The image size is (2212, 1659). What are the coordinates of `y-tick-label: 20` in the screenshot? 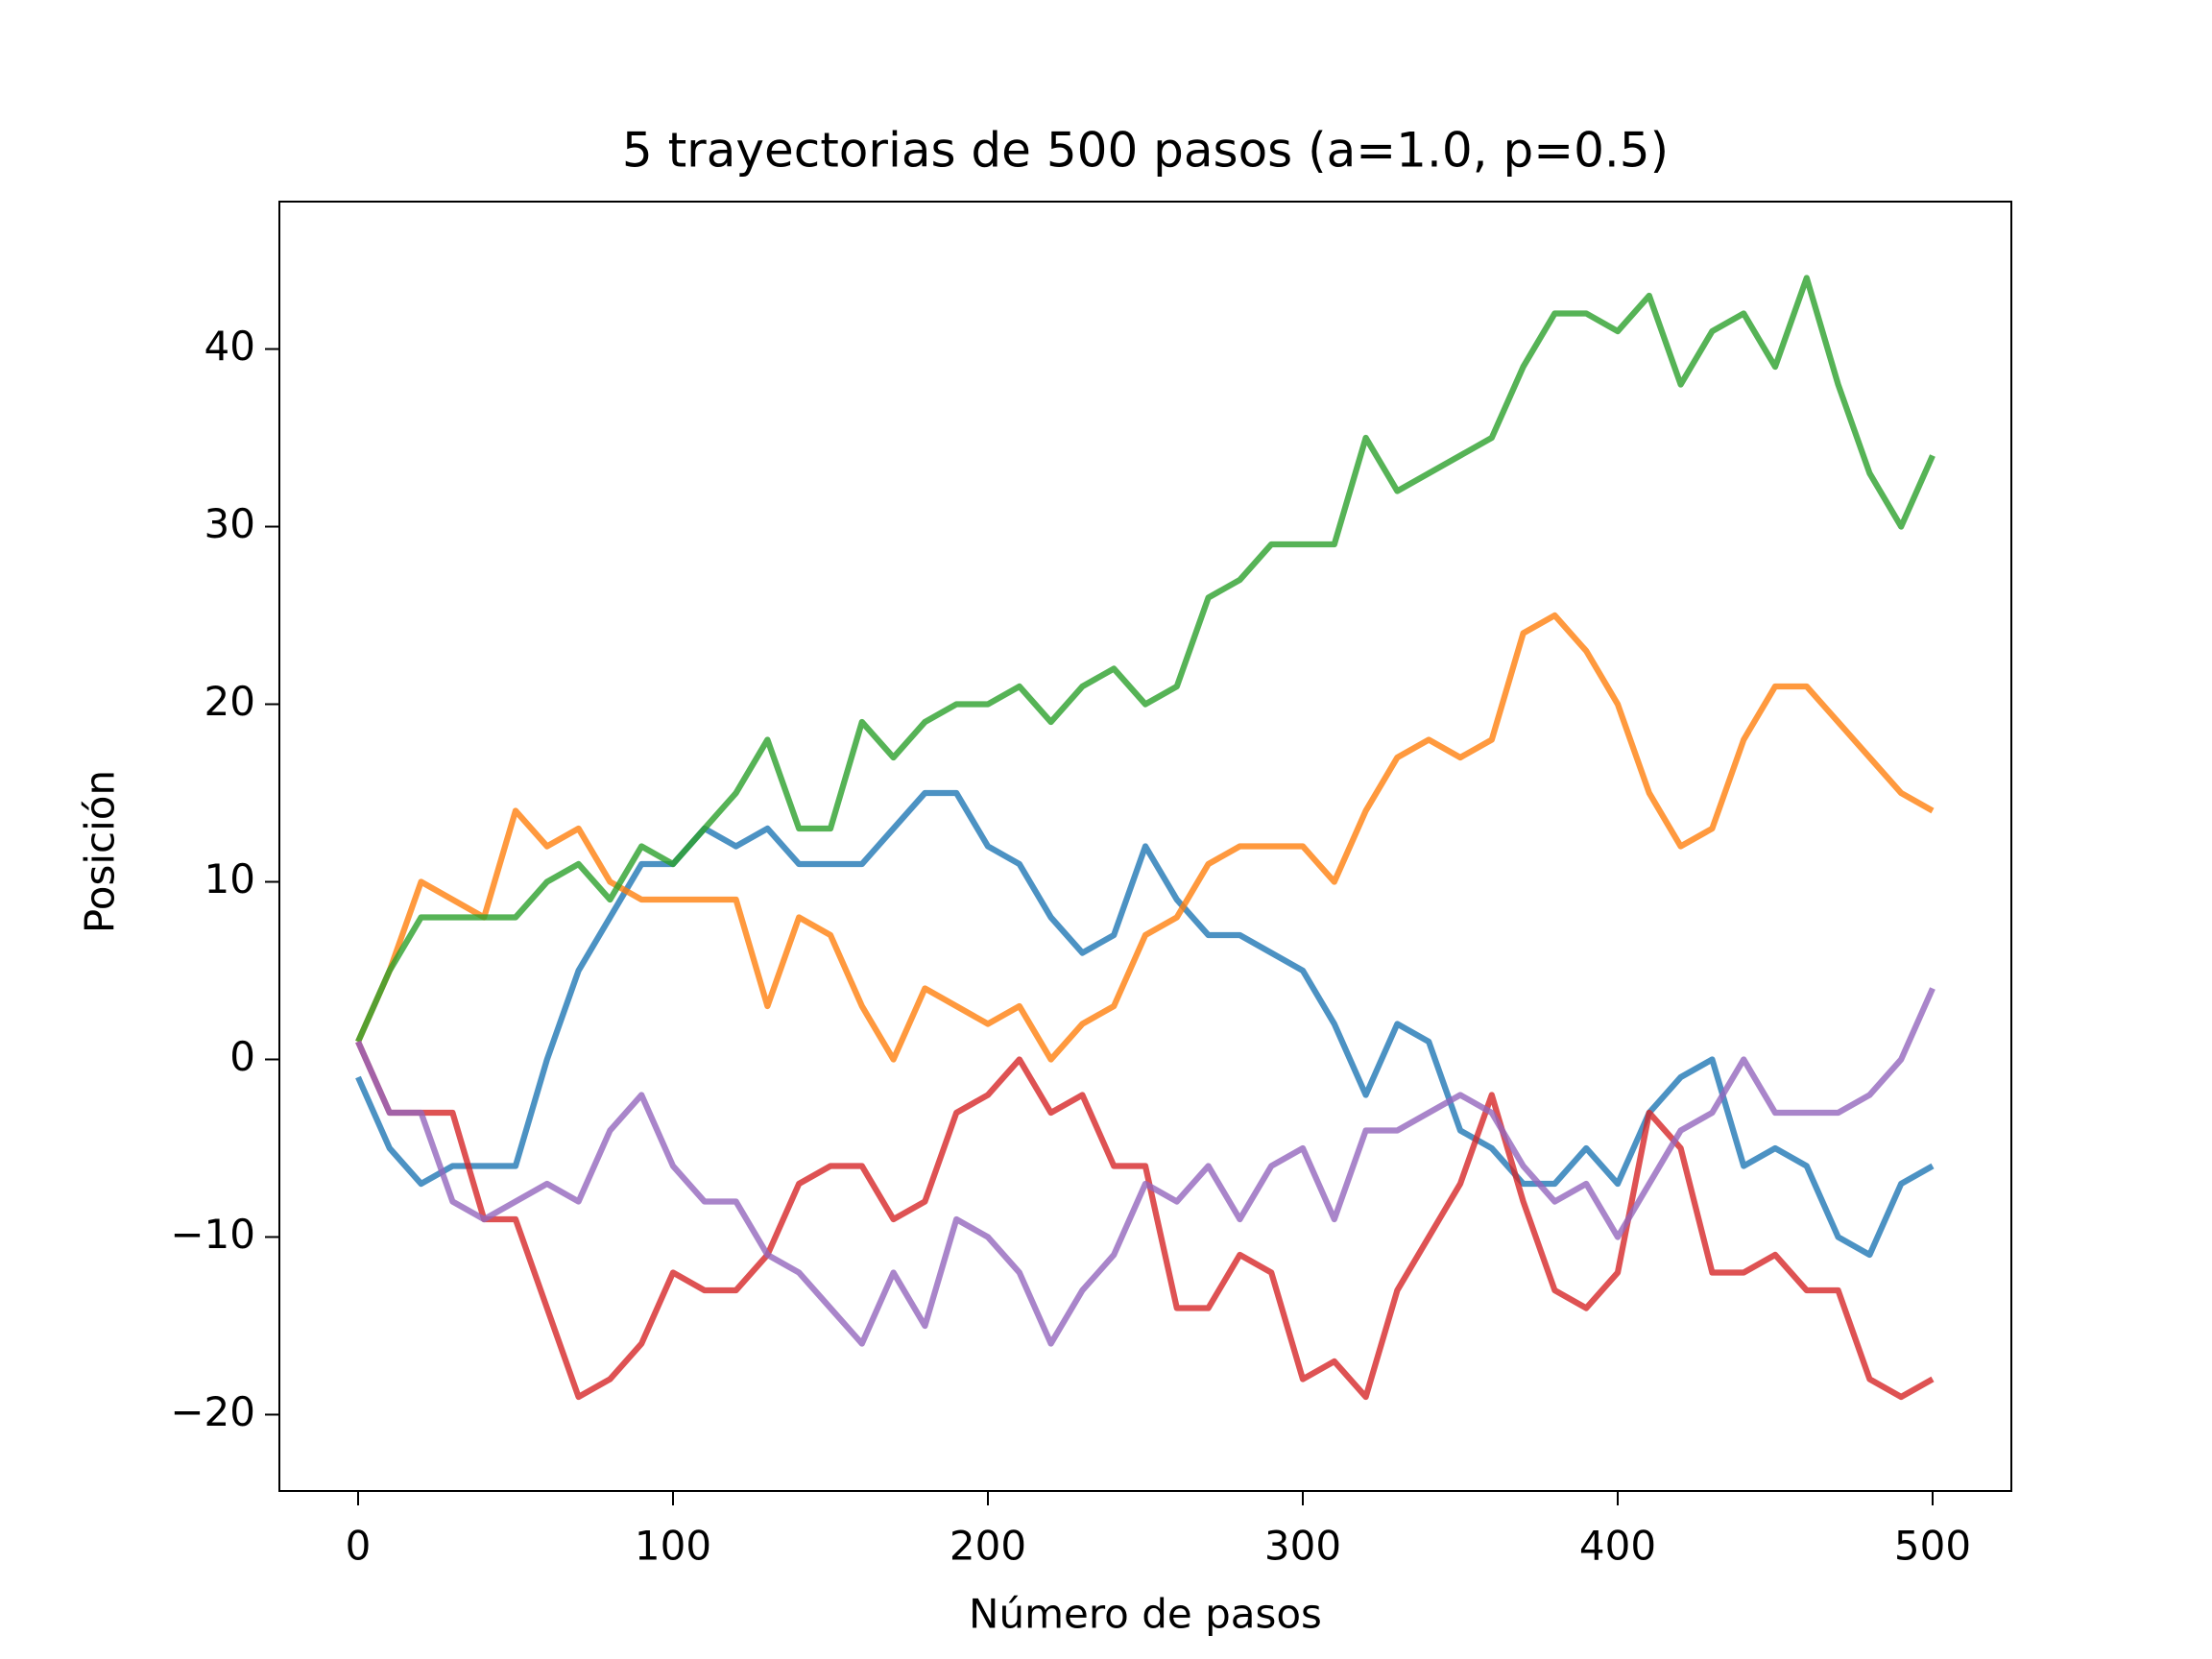 It's located at (229, 701).